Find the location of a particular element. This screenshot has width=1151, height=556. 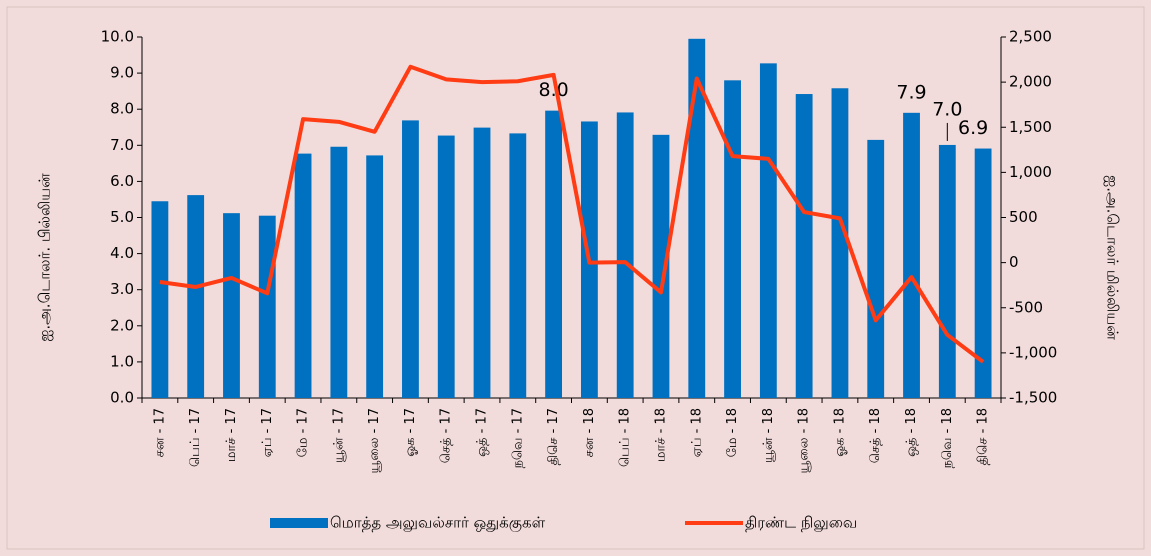

x-tick-label: செத் - 18 is located at coordinates (875, 435).